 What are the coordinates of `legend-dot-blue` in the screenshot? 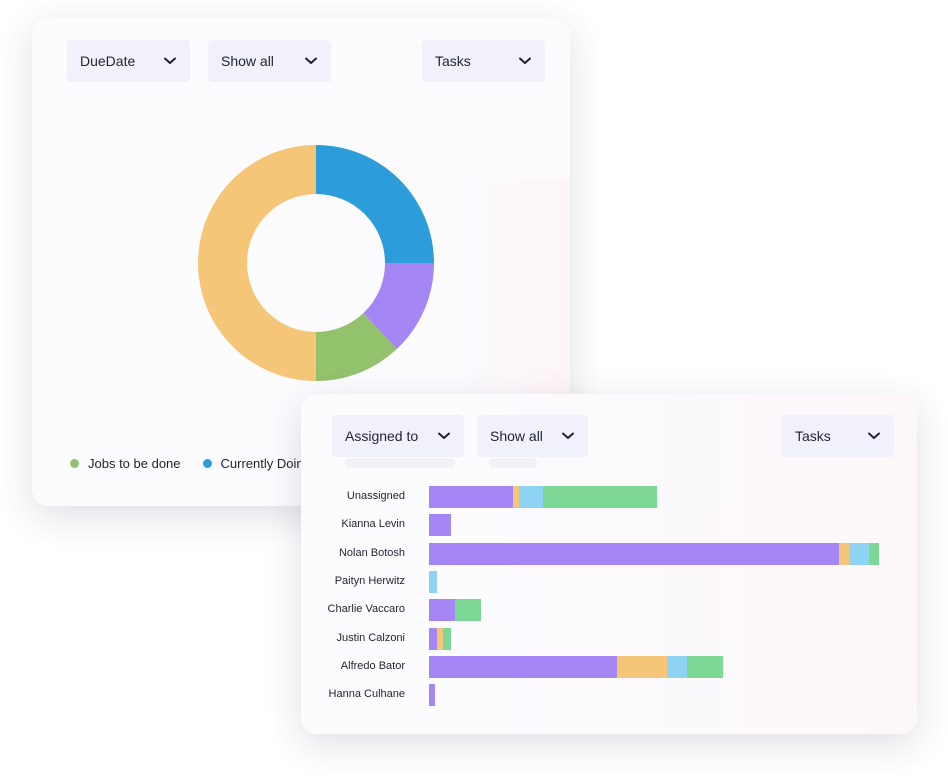 It's located at (207, 463).